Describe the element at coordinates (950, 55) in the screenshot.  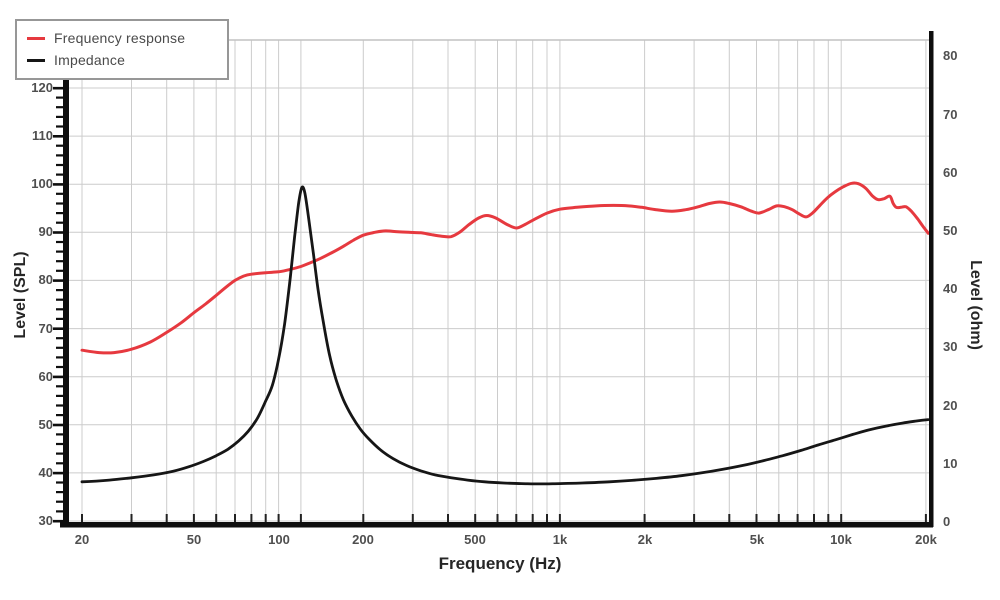
I see `y-right-tick-label: 80` at that location.